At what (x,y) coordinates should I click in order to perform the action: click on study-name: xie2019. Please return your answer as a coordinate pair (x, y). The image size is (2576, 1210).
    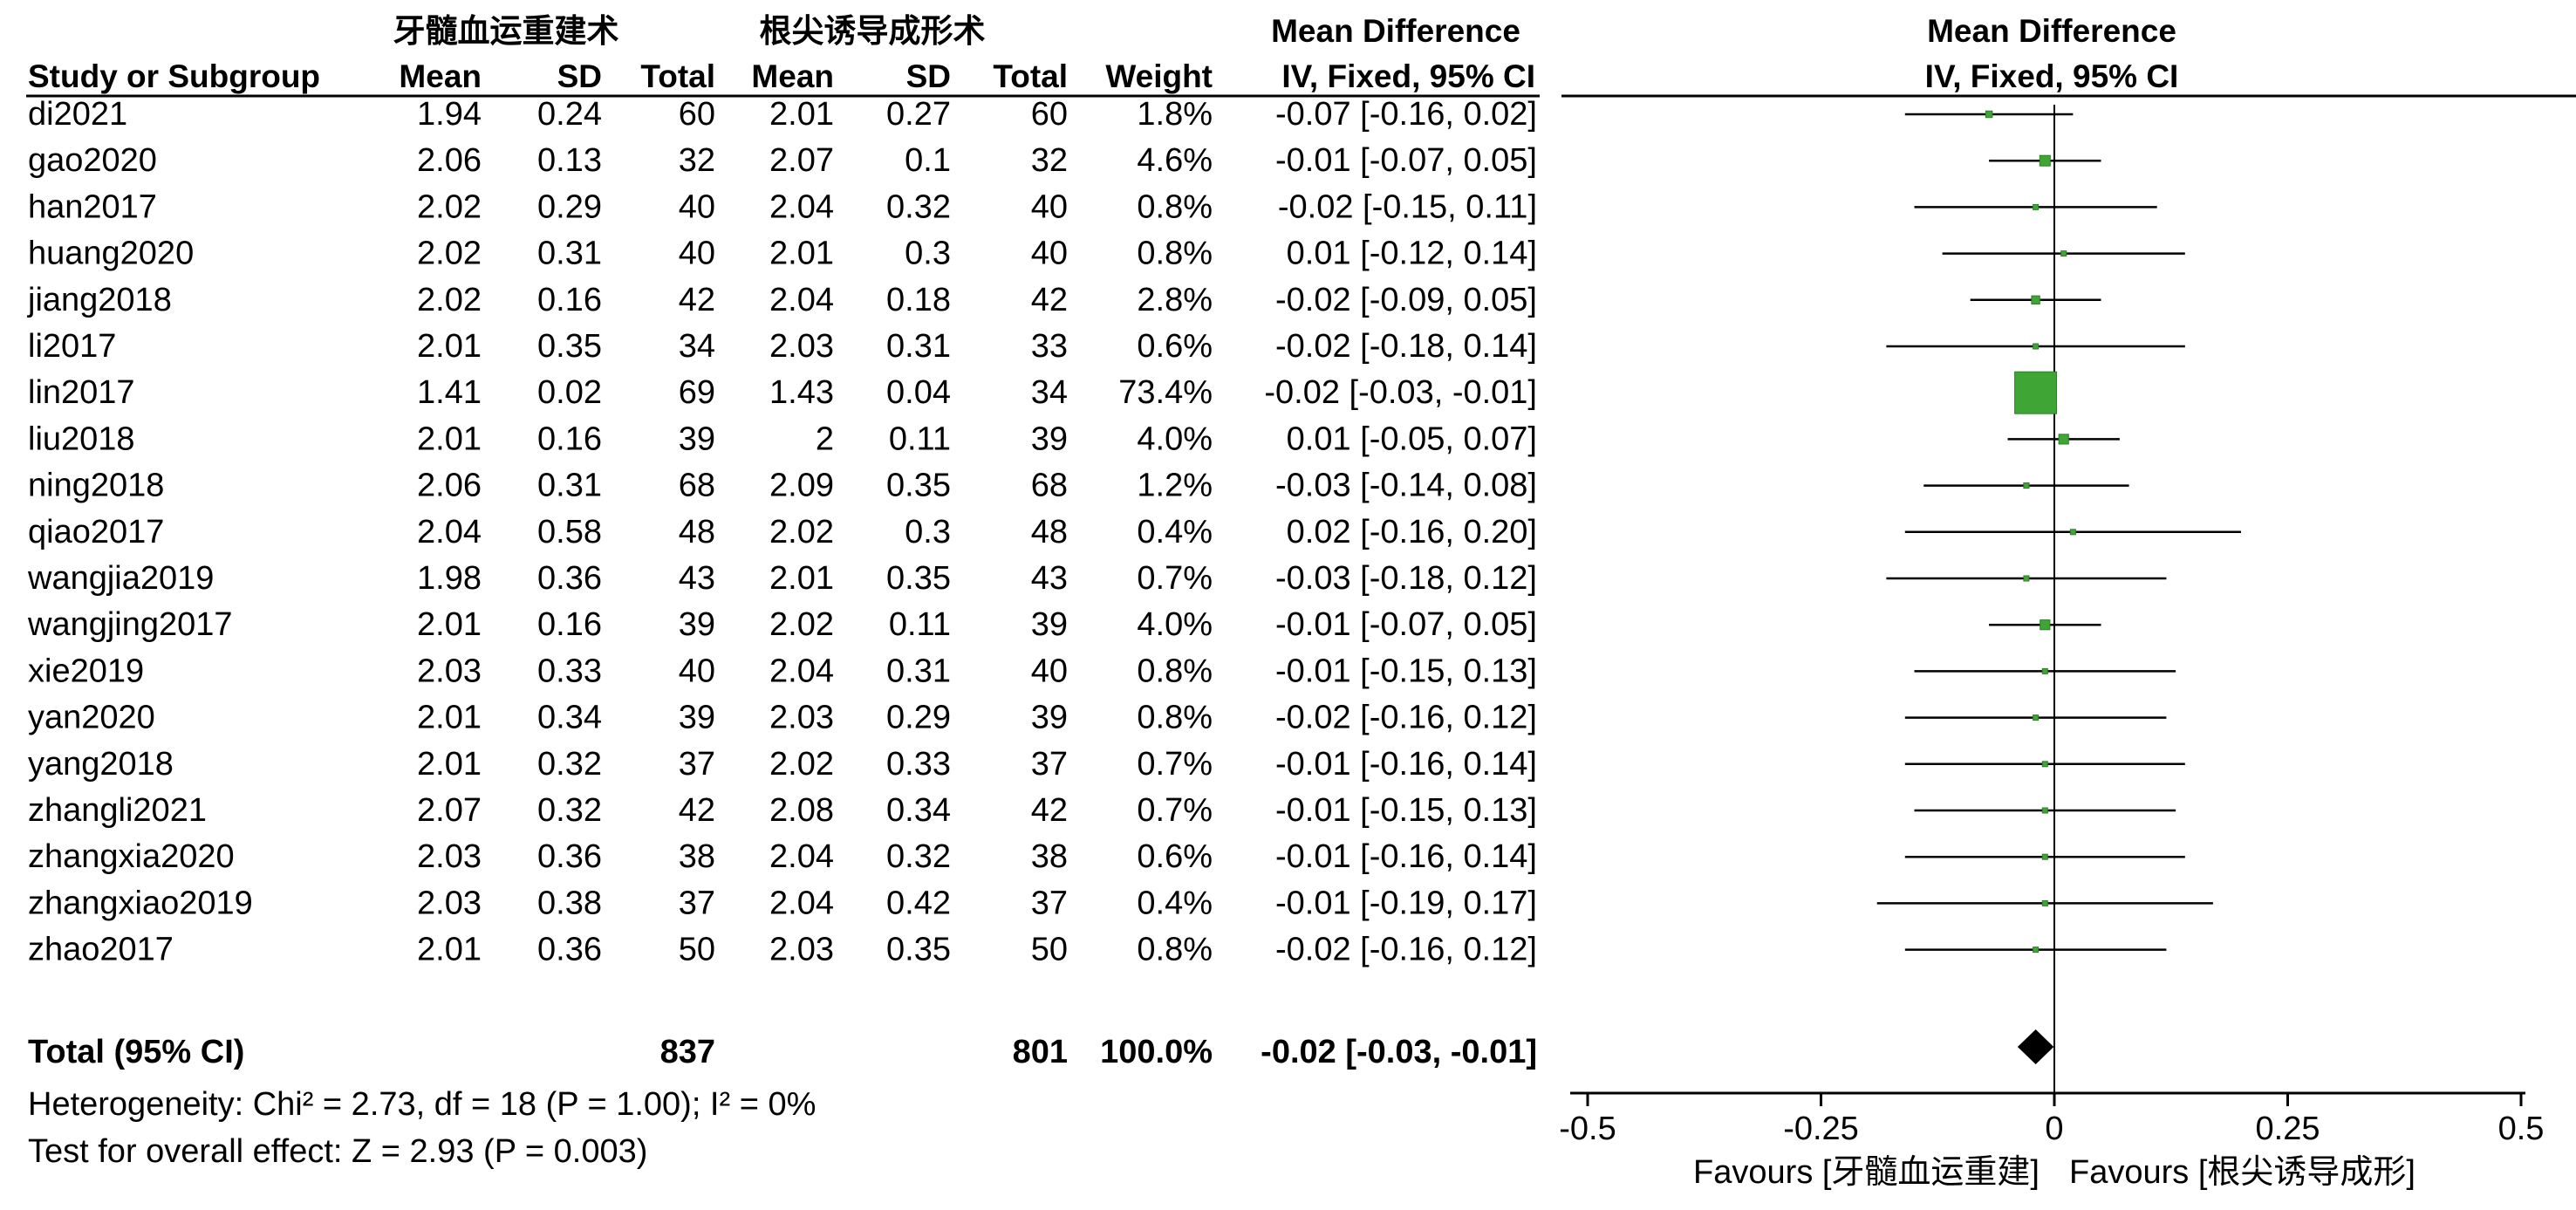
    Looking at the image, I should click on (86, 671).